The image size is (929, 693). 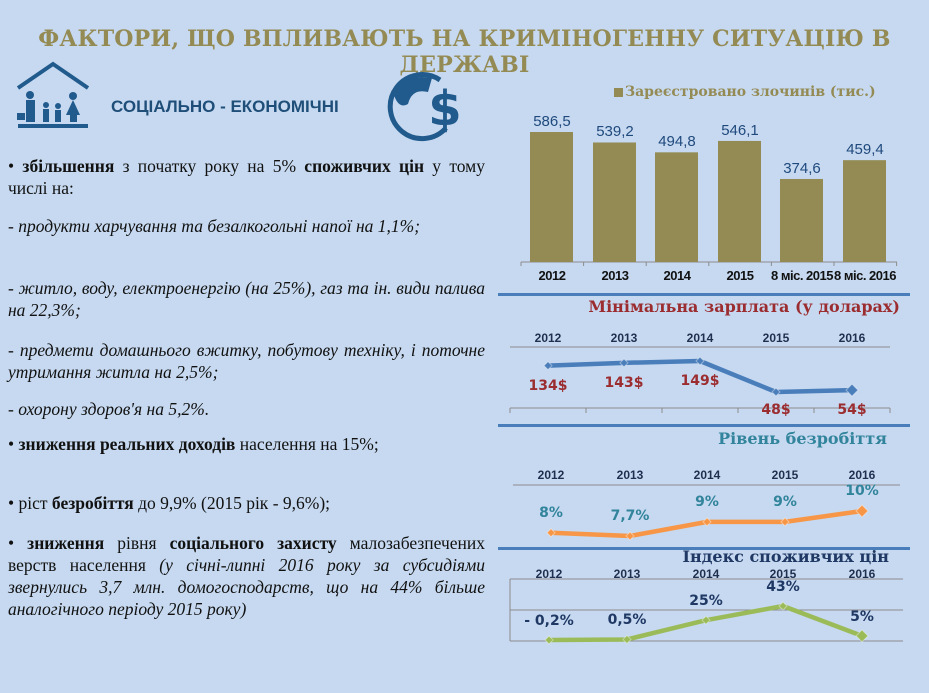 What do you see at coordinates (706, 601) in the screenshot?
I see `data-label: 25%` at bounding box center [706, 601].